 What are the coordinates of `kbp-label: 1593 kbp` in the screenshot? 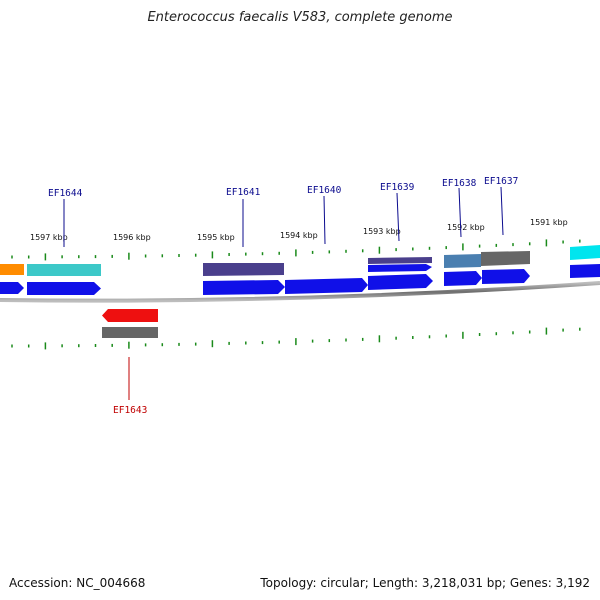 It's located at (382, 231).